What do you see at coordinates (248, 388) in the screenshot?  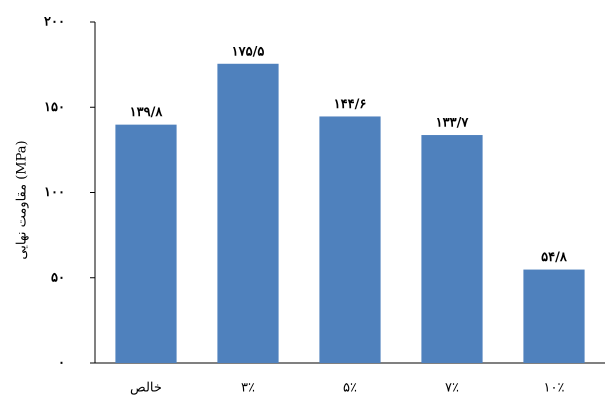 I see `x-tick-label: ۳٪` at bounding box center [248, 388].